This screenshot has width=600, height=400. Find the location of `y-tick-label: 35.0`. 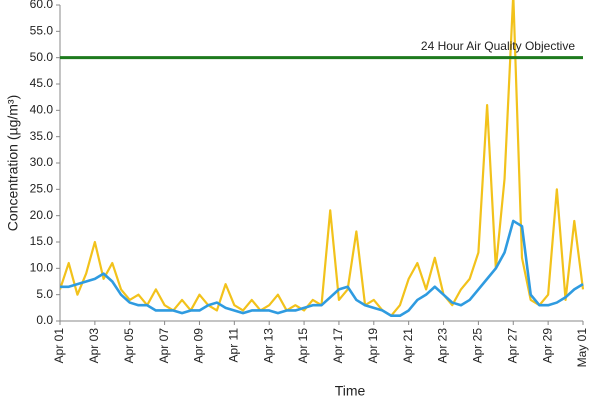

y-tick-label: 35.0 is located at coordinates (42, 136).